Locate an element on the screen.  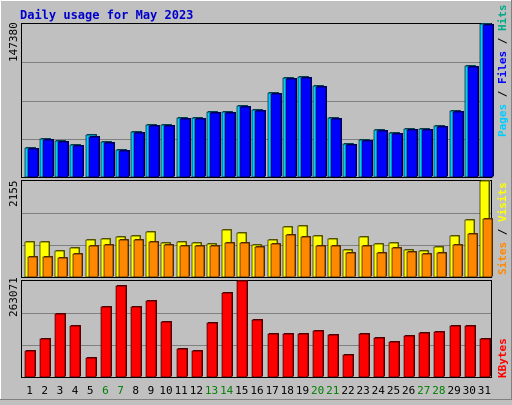
day-label-8: 8 is located at coordinates (135, 390).